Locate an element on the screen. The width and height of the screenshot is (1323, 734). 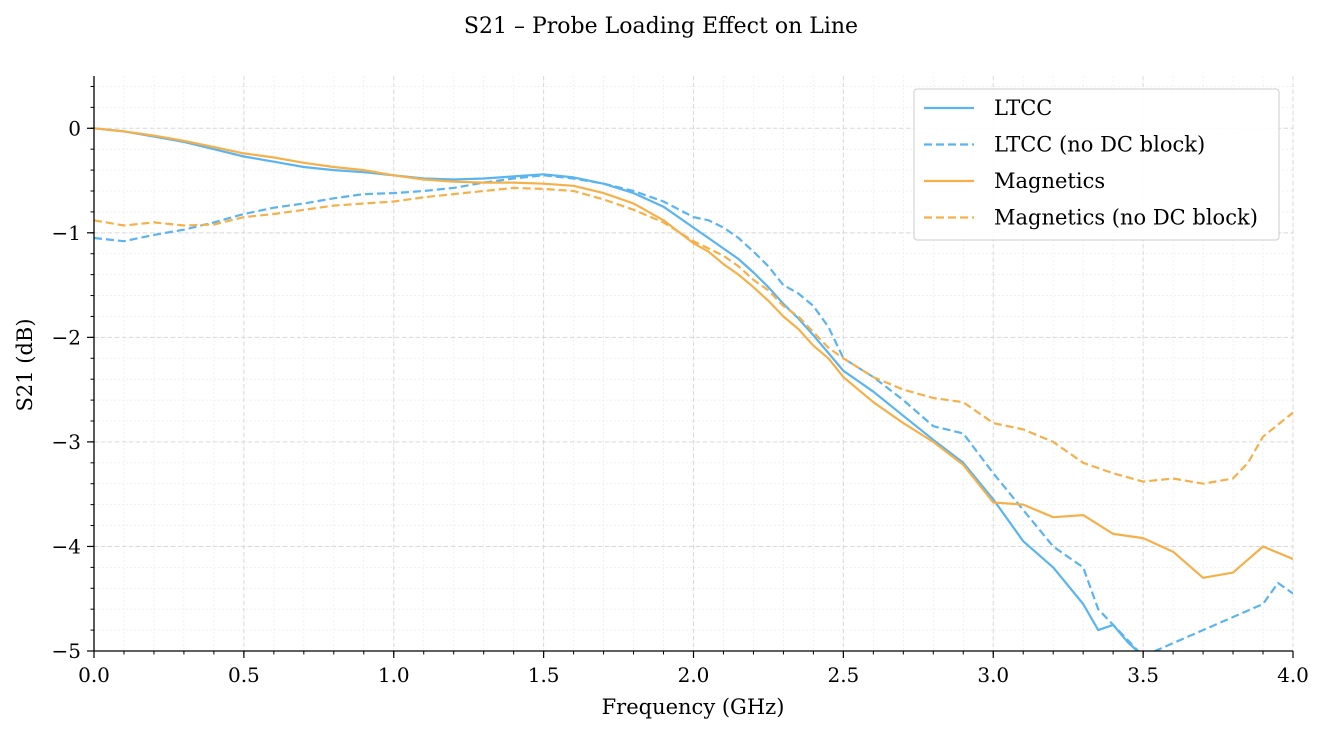
x-tick-label: 0.5 is located at coordinates (244, 675).